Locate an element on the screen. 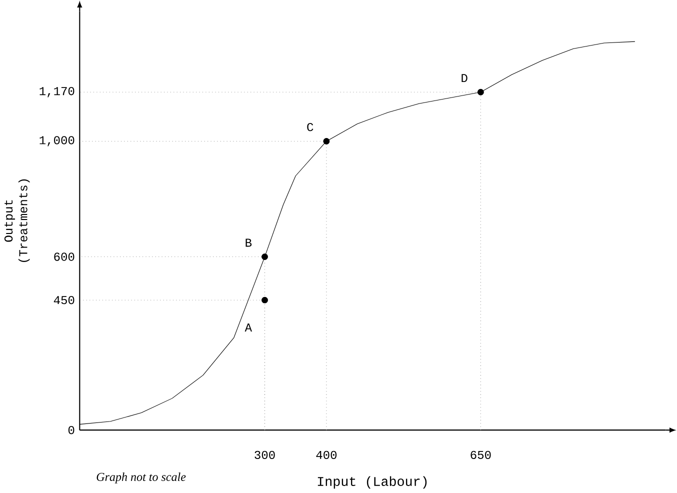 The image size is (677, 493). y-tick-label: 0 is located at coordinates (71, 430).